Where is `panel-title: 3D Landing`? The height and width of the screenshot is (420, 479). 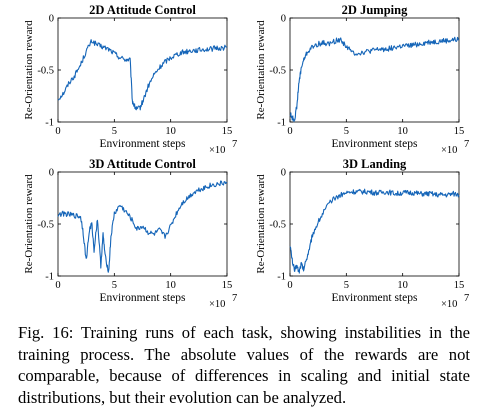 panel-title: 3D Landing is located at coordinates (375, 164).